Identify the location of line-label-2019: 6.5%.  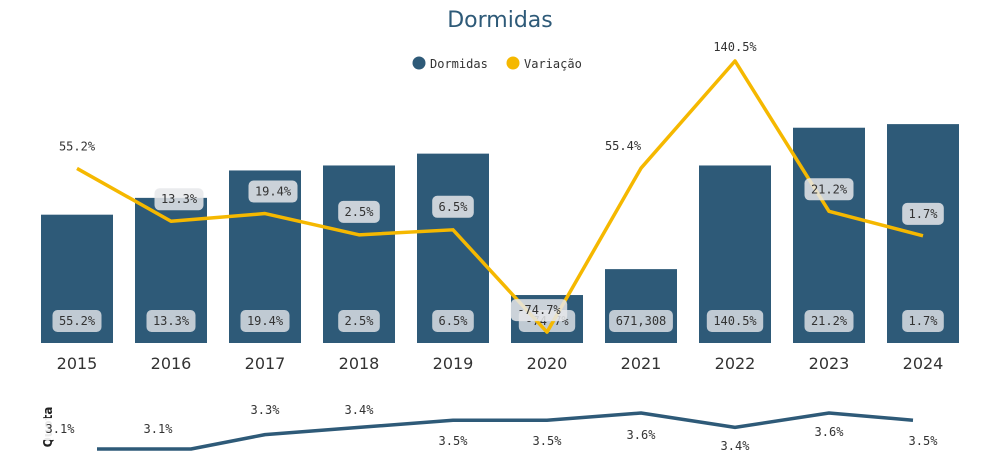
(453, 206).